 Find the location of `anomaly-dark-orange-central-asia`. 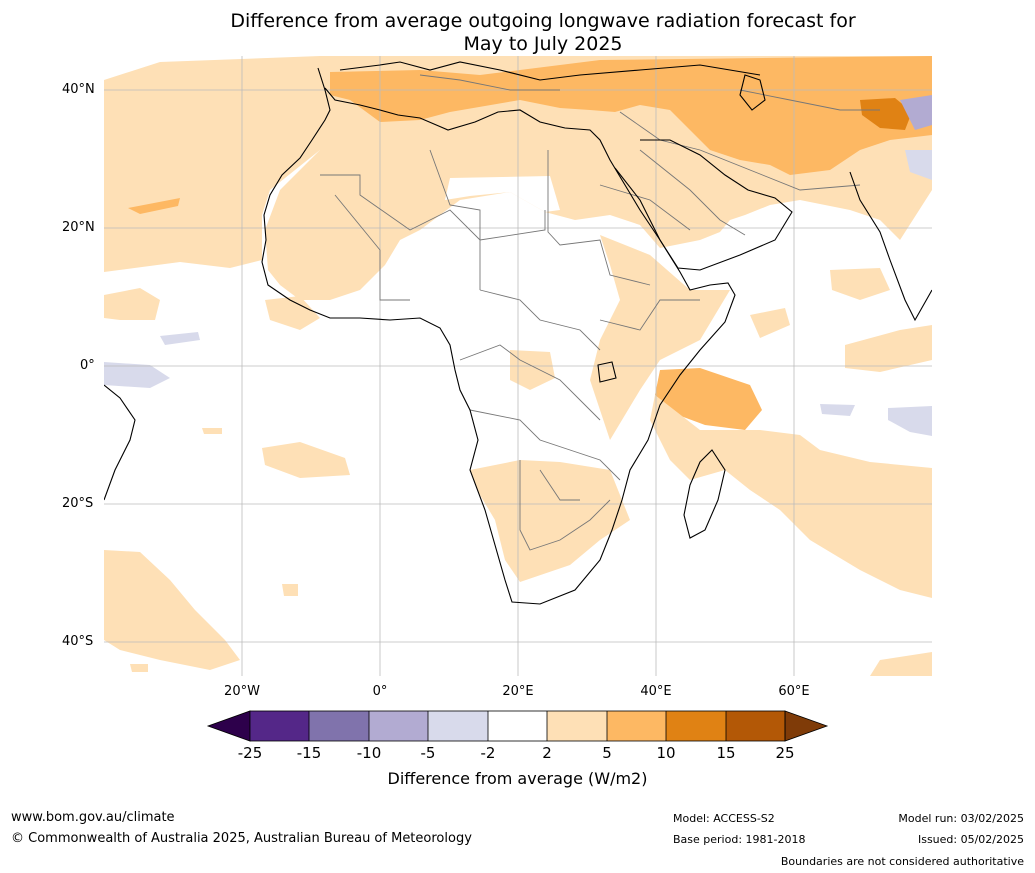

anomaly-dark-orange-central-asia is located at coordinates (886, 114).